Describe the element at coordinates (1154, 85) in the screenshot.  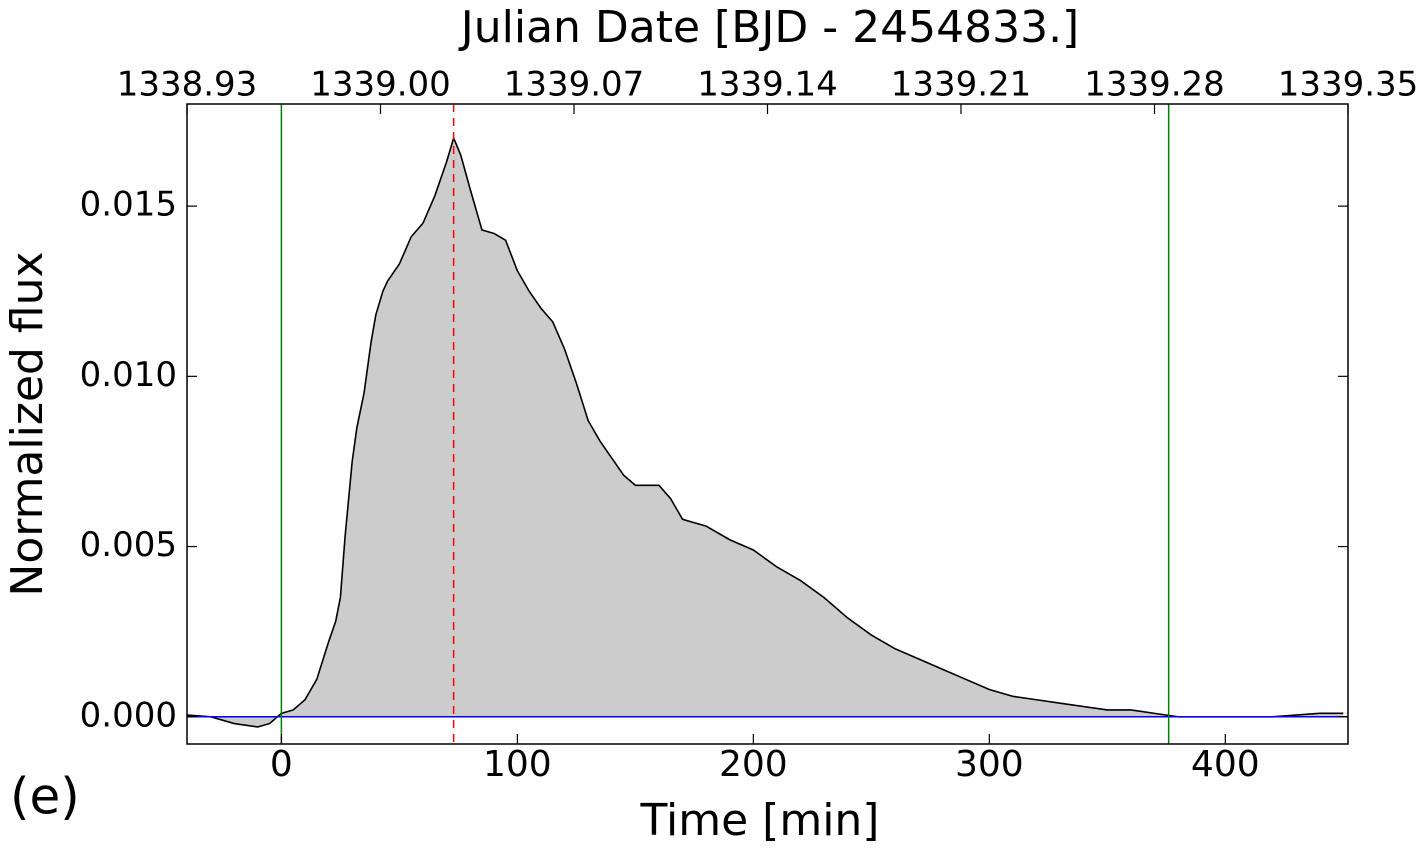
I see `x2-tick-label: 1339.28` at that location.